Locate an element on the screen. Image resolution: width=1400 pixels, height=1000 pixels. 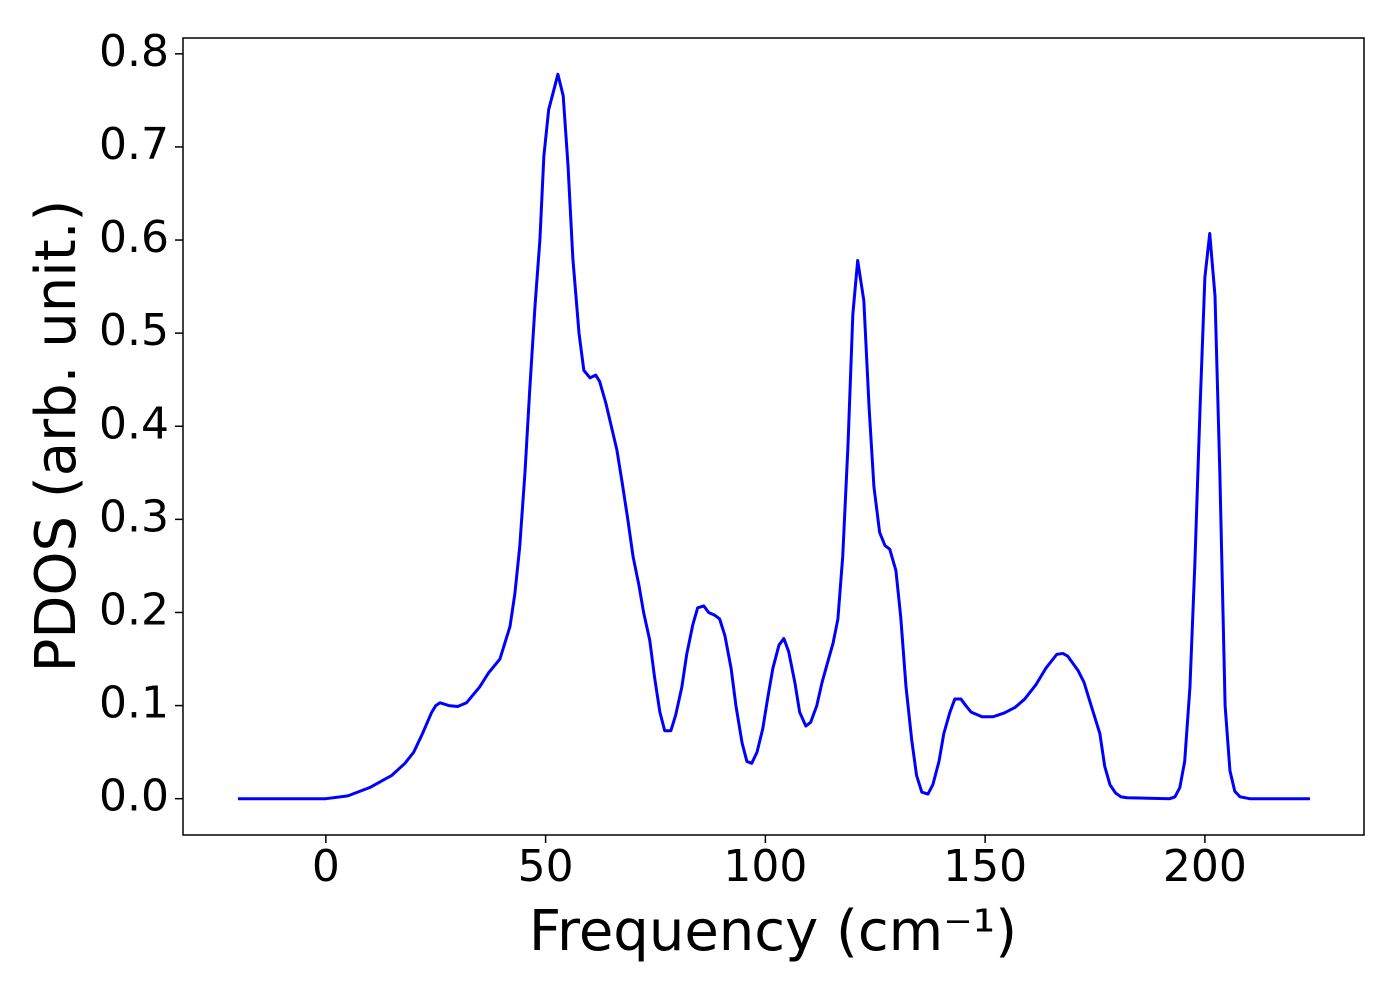
y-tick-label: 0.3 is located at coordinates (134, 516).